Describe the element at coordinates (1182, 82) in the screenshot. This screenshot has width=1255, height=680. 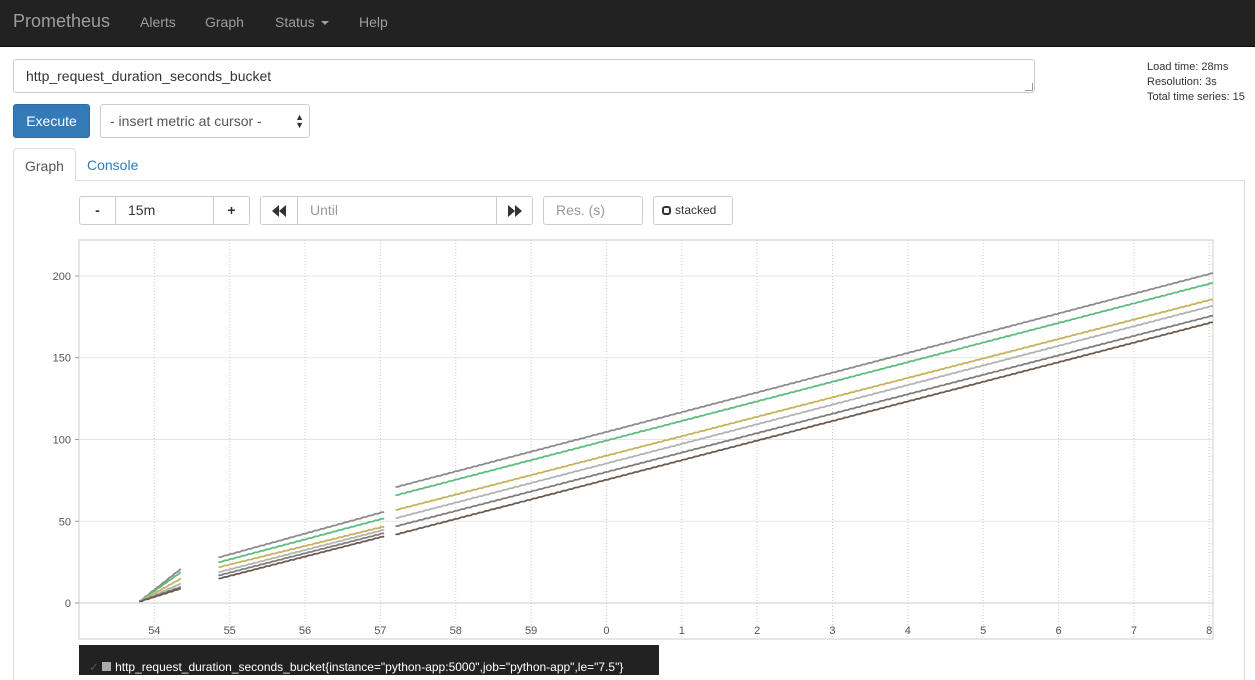
I see `resolution: Resolution: 3s` at that location.